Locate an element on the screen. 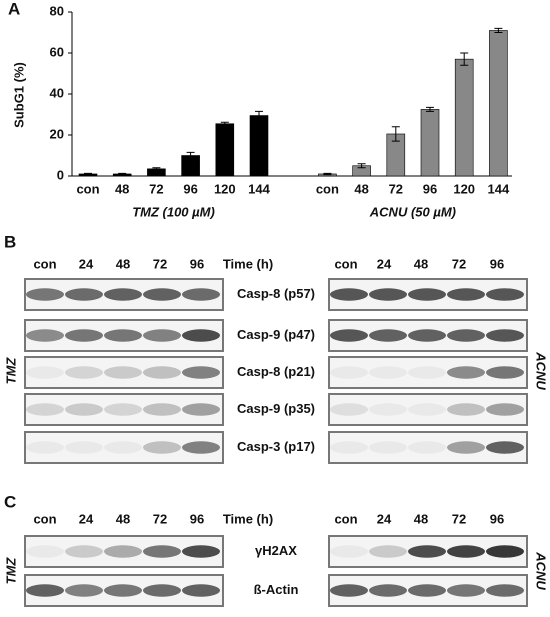 This screenshot has width=550, height=617. x-tick-label: 48 is located at coordinates (122, 188).